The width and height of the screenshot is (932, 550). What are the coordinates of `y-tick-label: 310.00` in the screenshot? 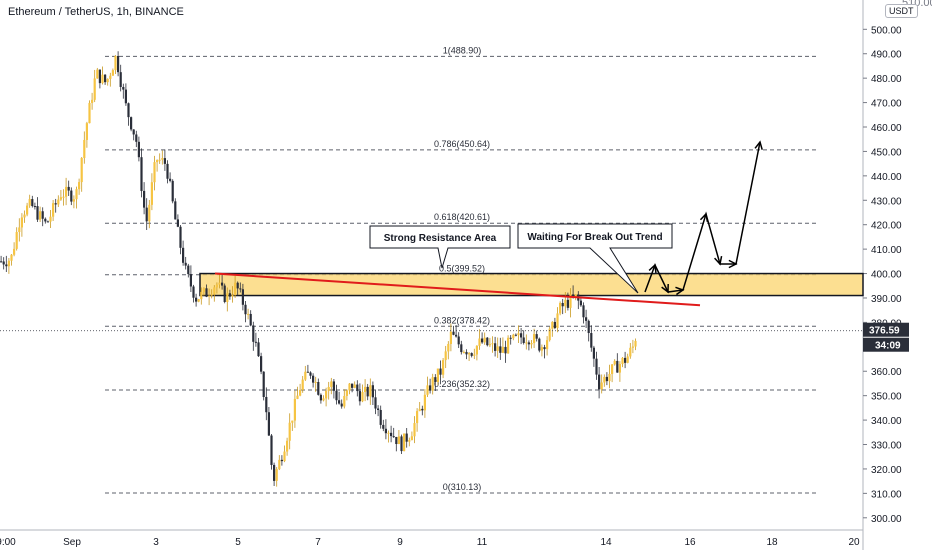 It's located at (886, 494).